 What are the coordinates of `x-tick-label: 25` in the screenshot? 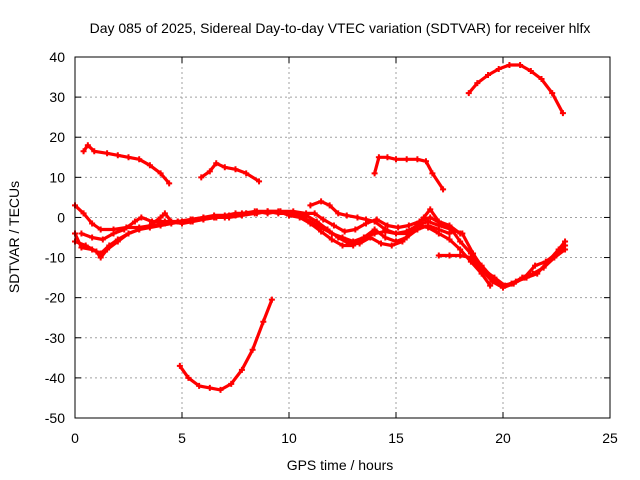 It's located at (610, 438).